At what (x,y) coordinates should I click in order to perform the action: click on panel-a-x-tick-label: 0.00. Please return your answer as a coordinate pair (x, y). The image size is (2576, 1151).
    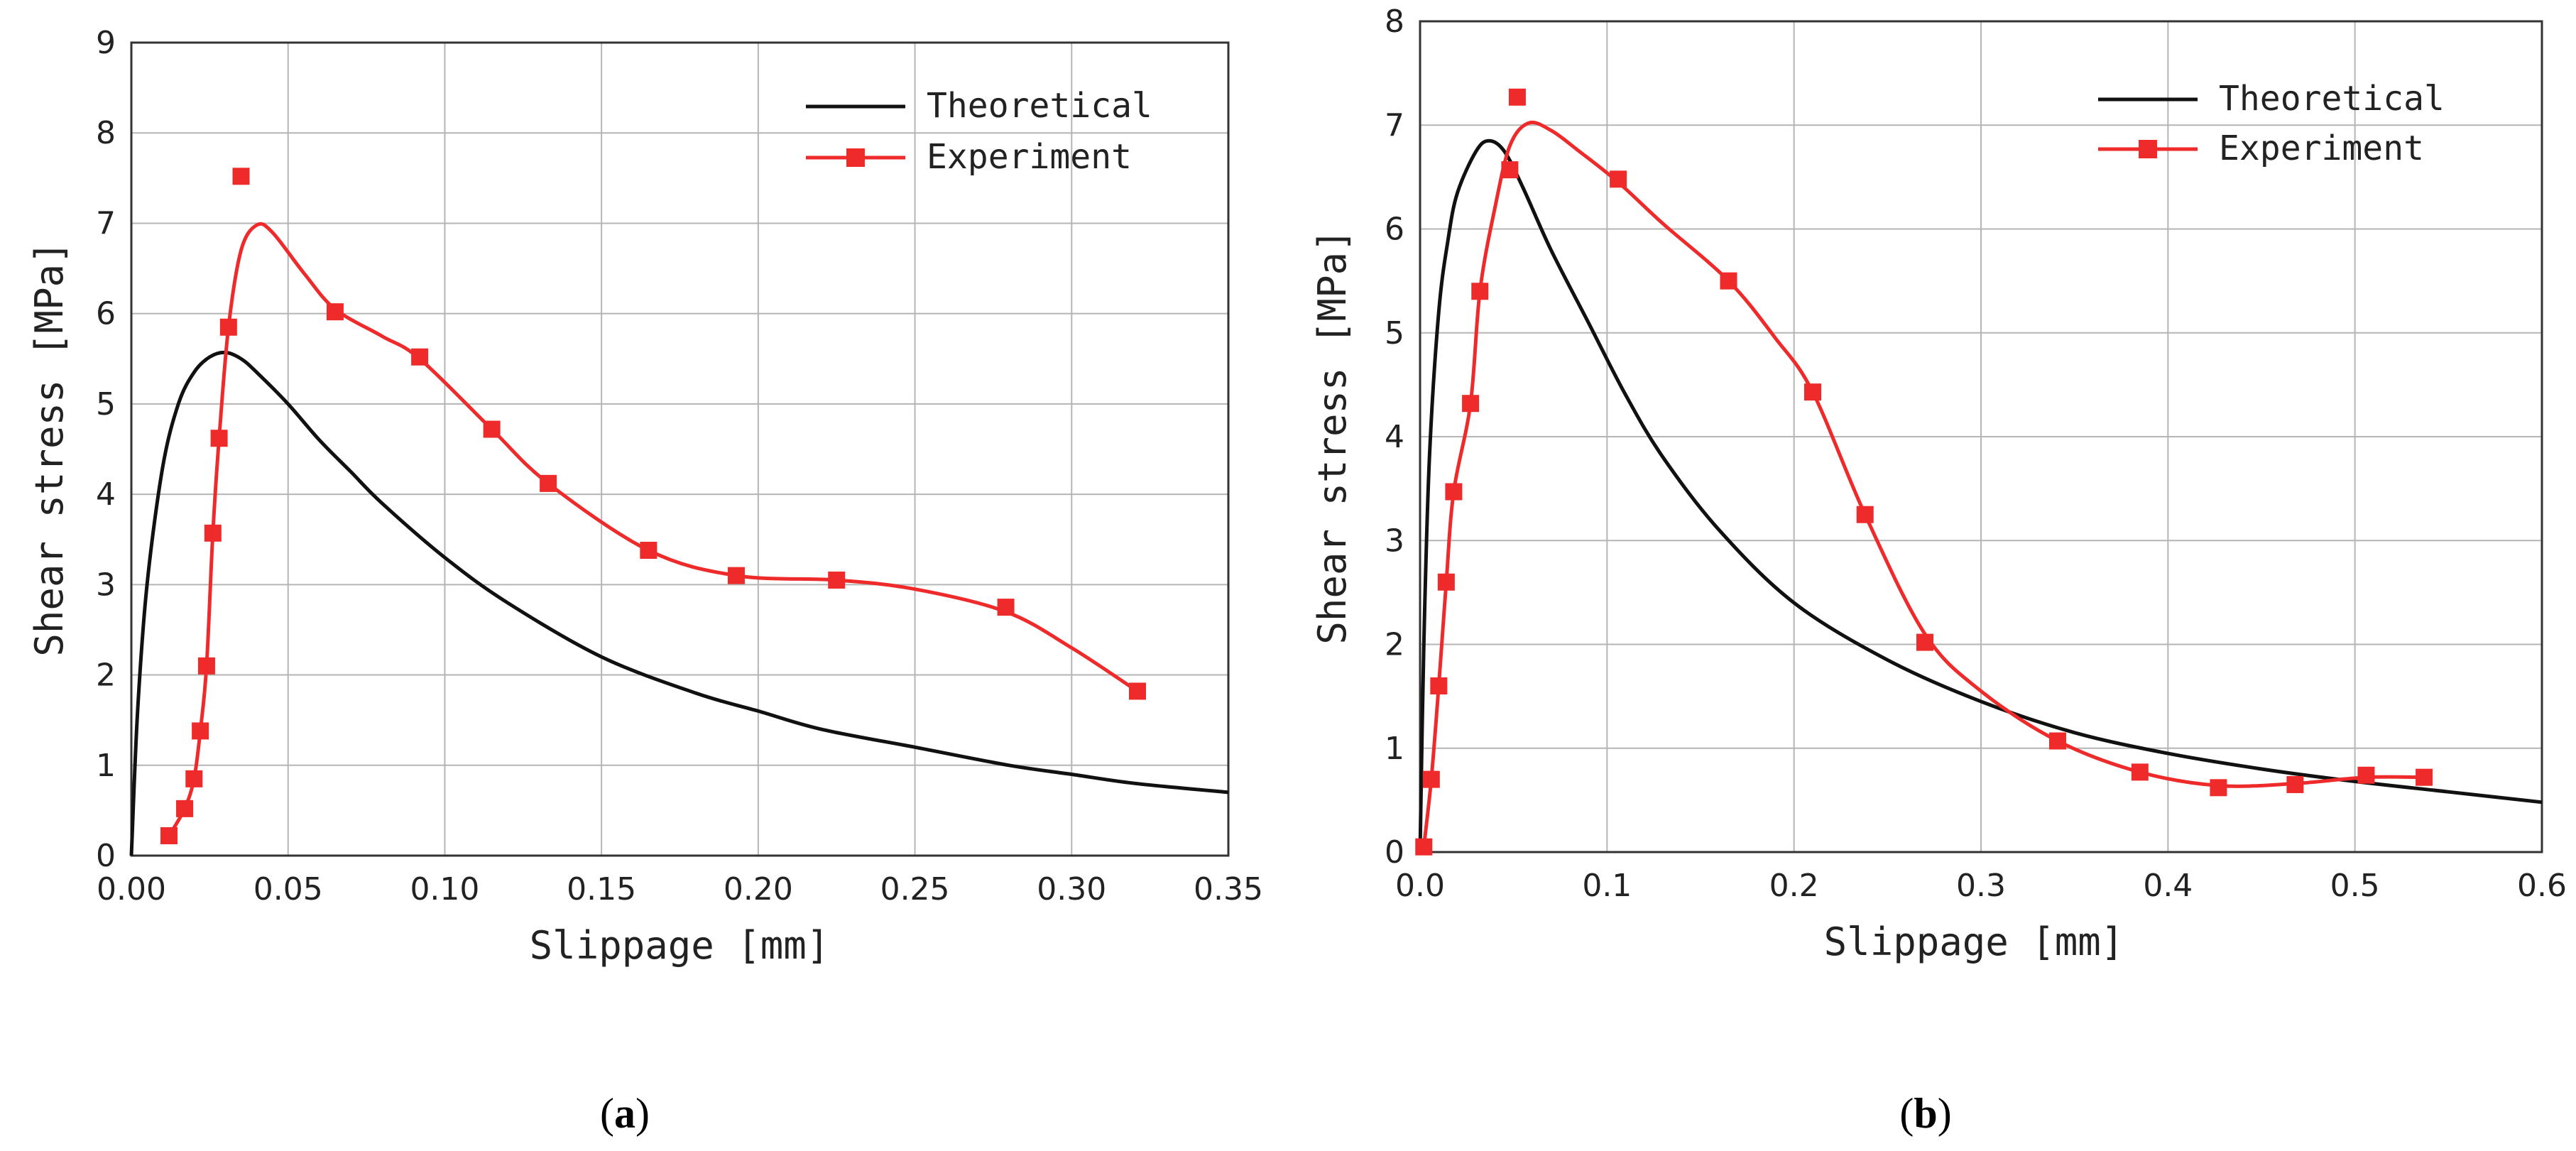
    Looking at the image, I should click on (131, 889).